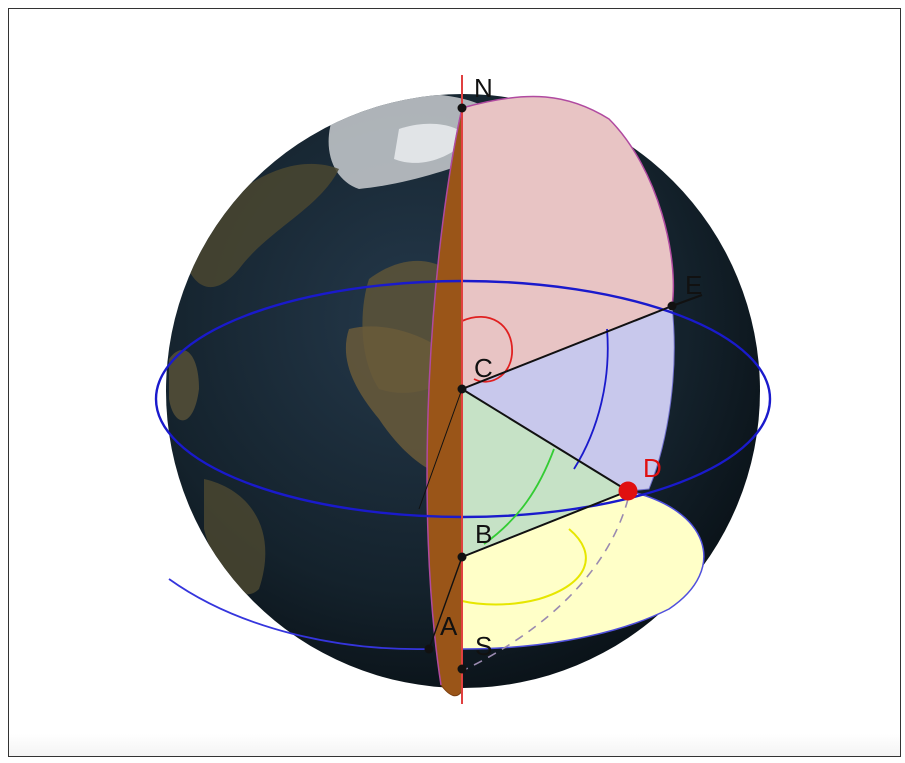  What do you see at coordinates (483, 88) in the screenshot?
I see `label-n: N` at bounding box center [483, 88].